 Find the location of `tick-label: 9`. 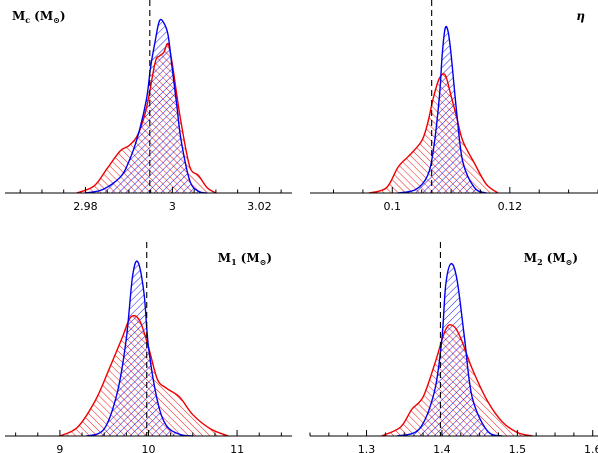

tick-label: 9 is located at coordinates (59, 448).